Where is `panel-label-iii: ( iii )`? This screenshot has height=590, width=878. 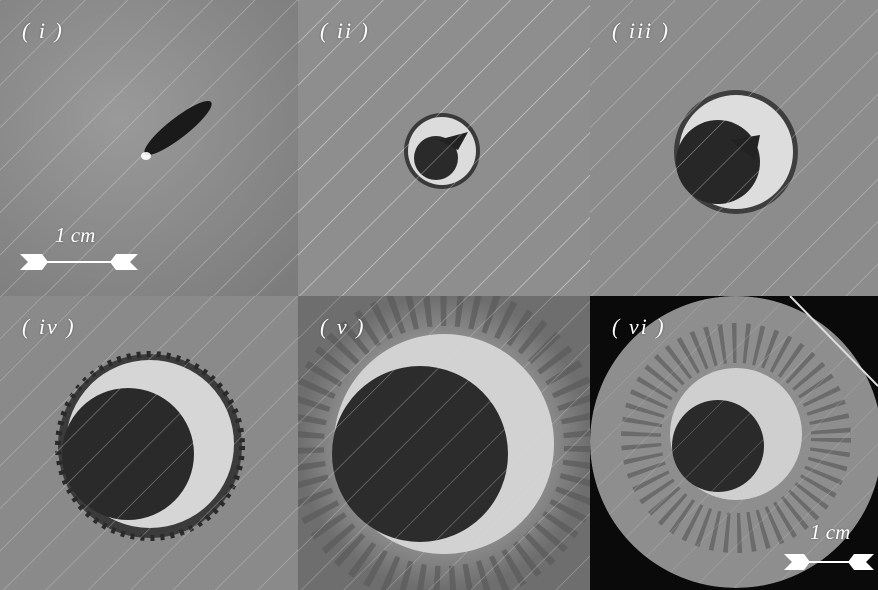
panel-label-iii: ( iii ) is located at coordinates (641, 30).